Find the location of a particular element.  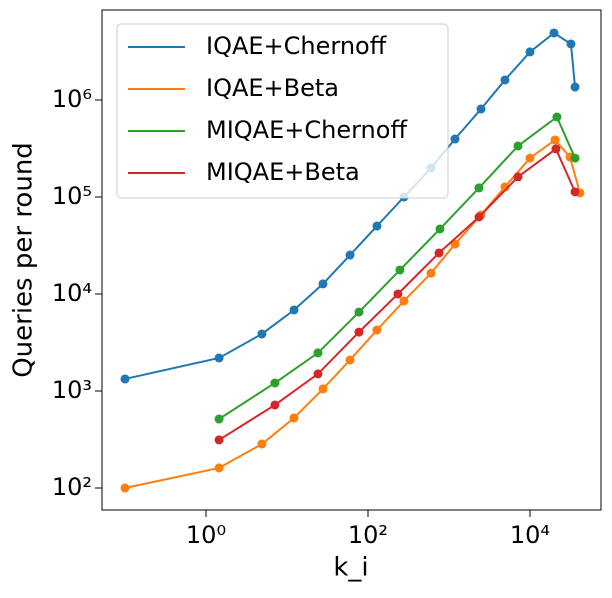

x-tick-label: 10⁰ is located at coordinates (206, 535).